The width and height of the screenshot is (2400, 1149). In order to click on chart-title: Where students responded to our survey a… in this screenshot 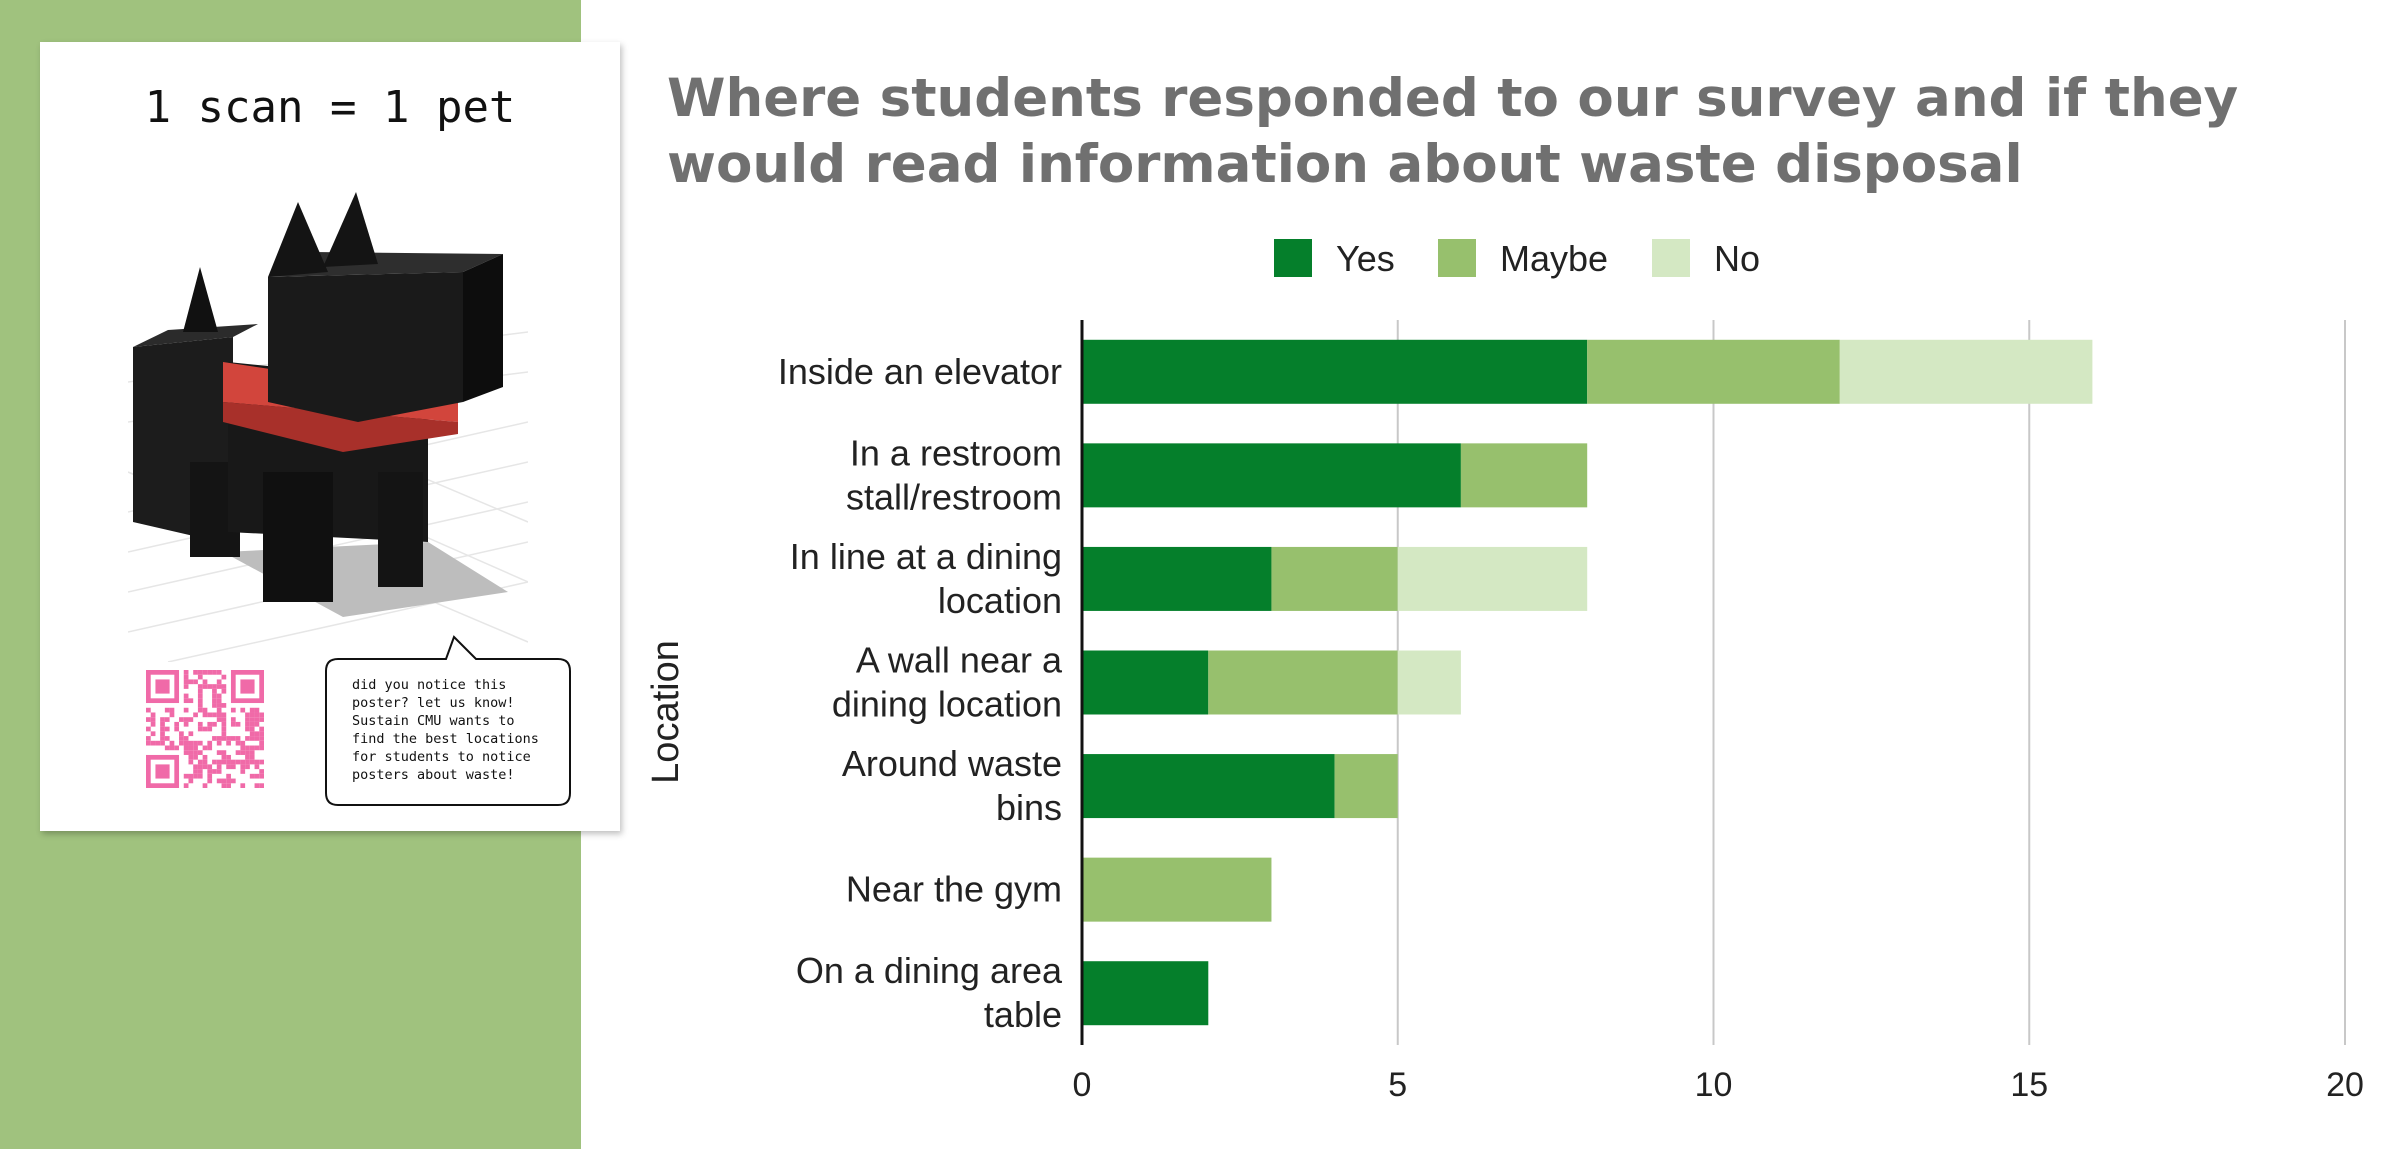, I will do `click(1453, 131)`.